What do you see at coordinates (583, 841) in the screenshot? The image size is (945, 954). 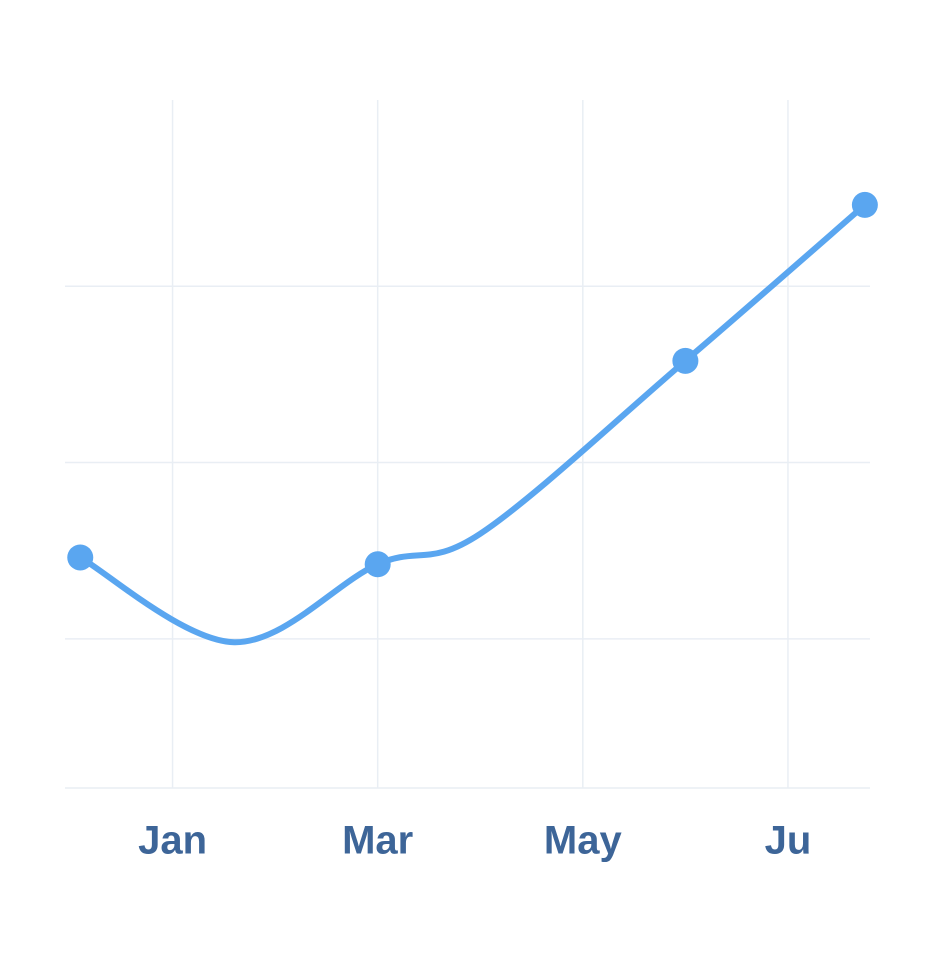 I see `x-tick-label: May` at bounding box center [583, 841].